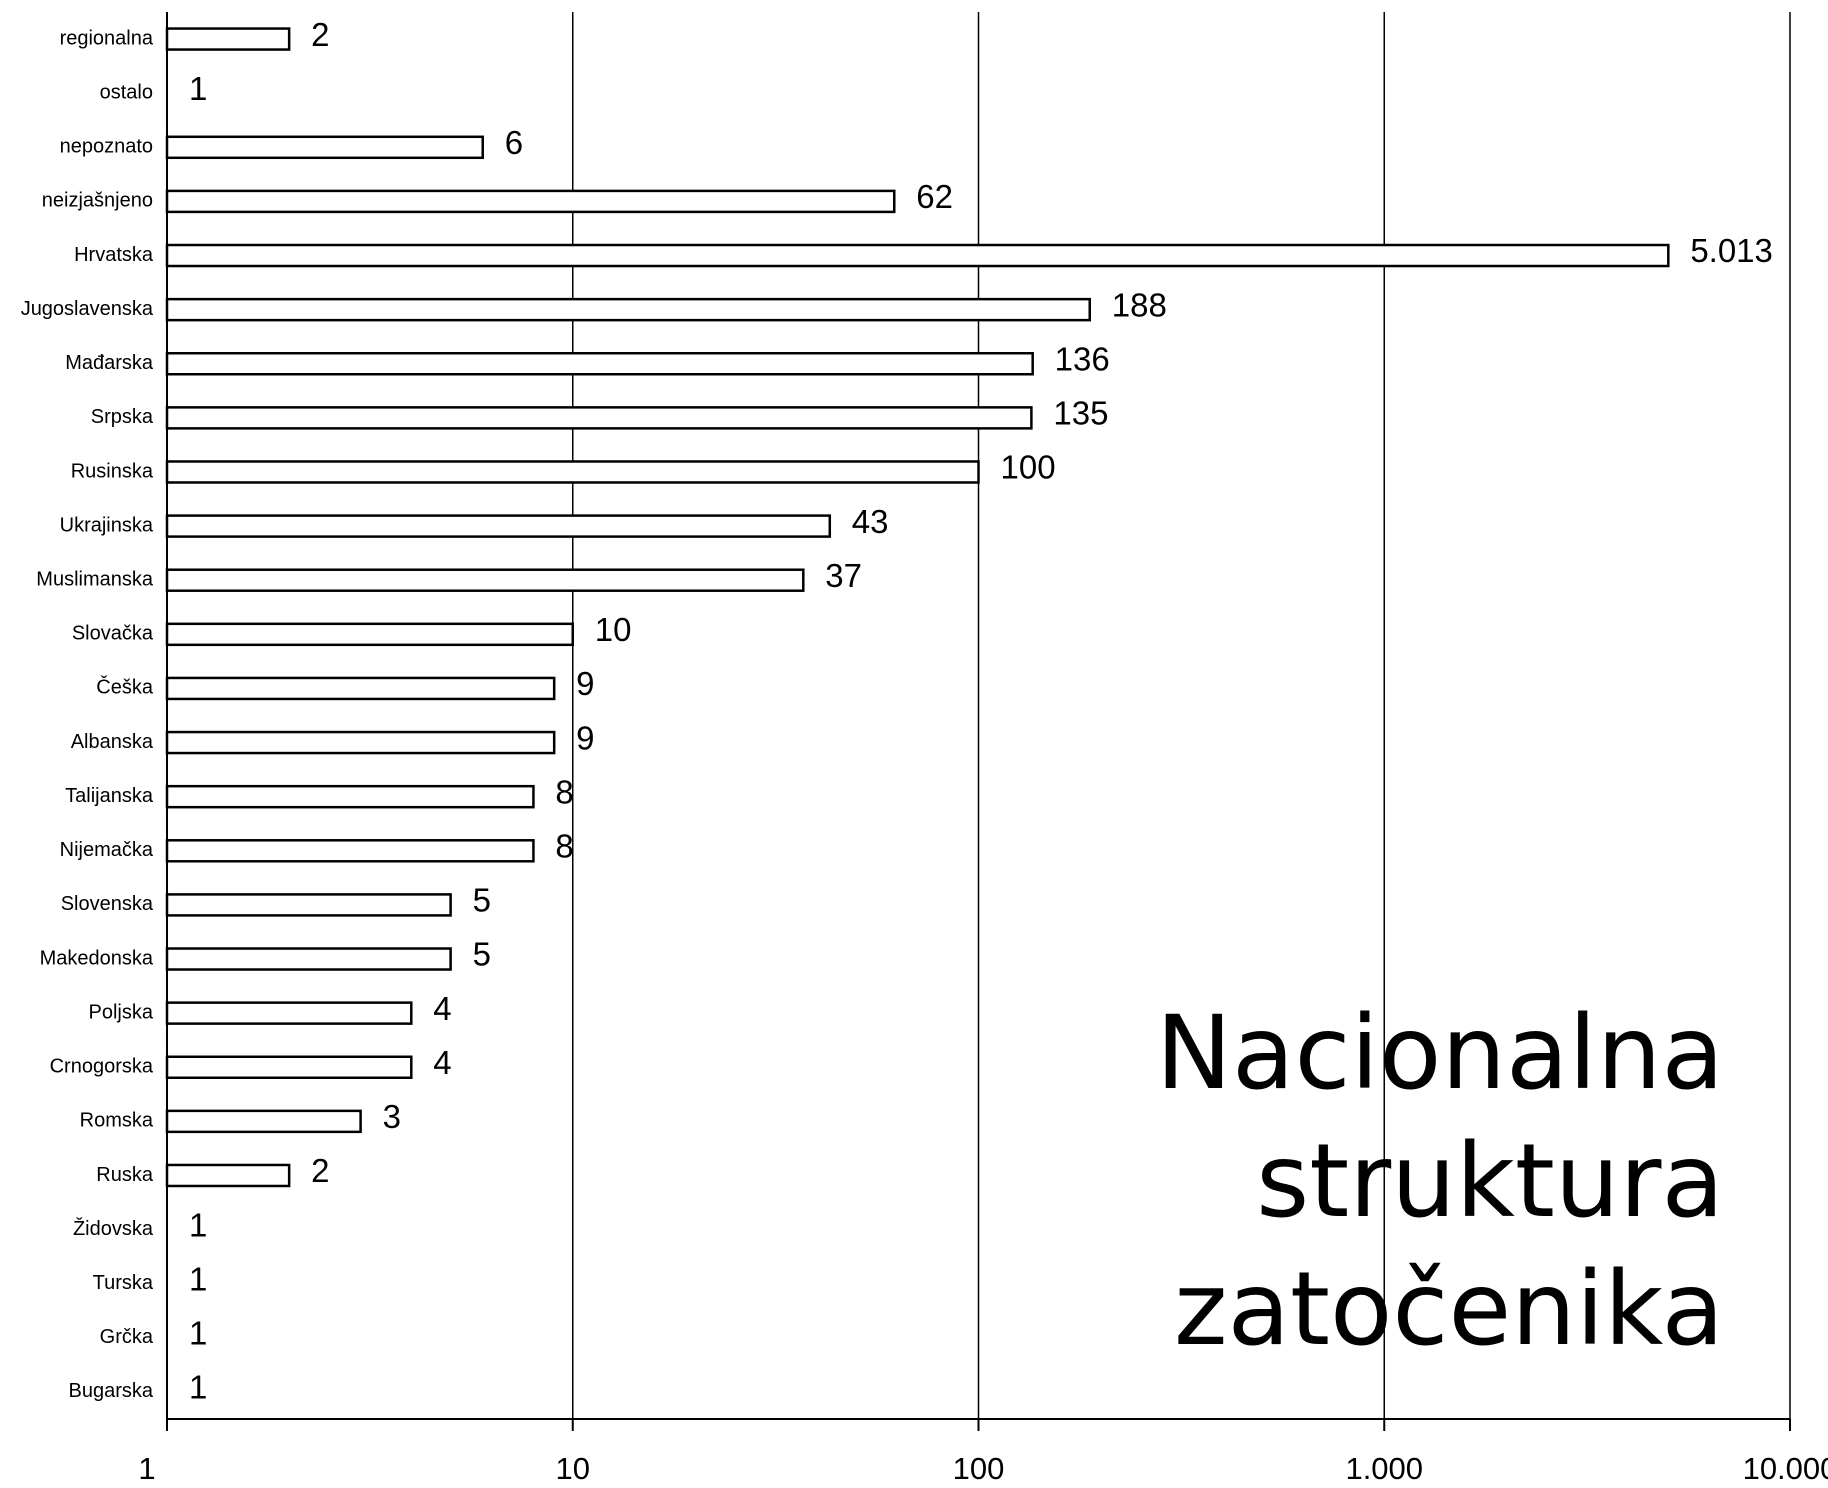 The image size is (1828, 1488). What do you see at coordinates (392, 1116) in the screenshot?
I see `value-label: 3` at bounding box center [392, 1116].